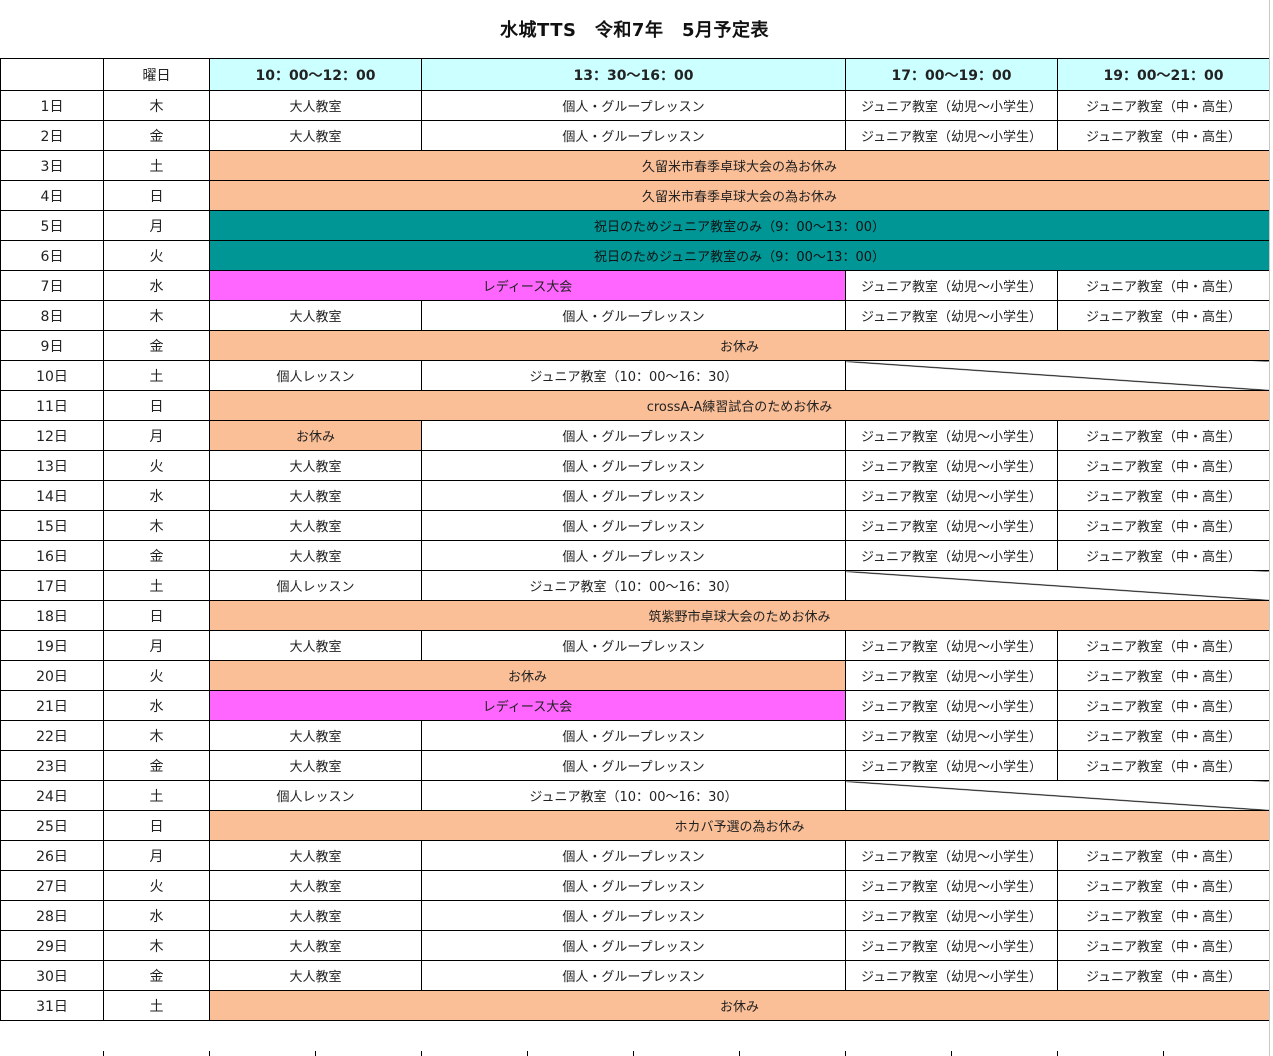 The height and width of the screenshot is (1056, 1273). I want to click on schedule-row: 20日火お休み ジュニア教室（幼児～小学生） ジュニア教室（中・高生）, so click(635, 675).